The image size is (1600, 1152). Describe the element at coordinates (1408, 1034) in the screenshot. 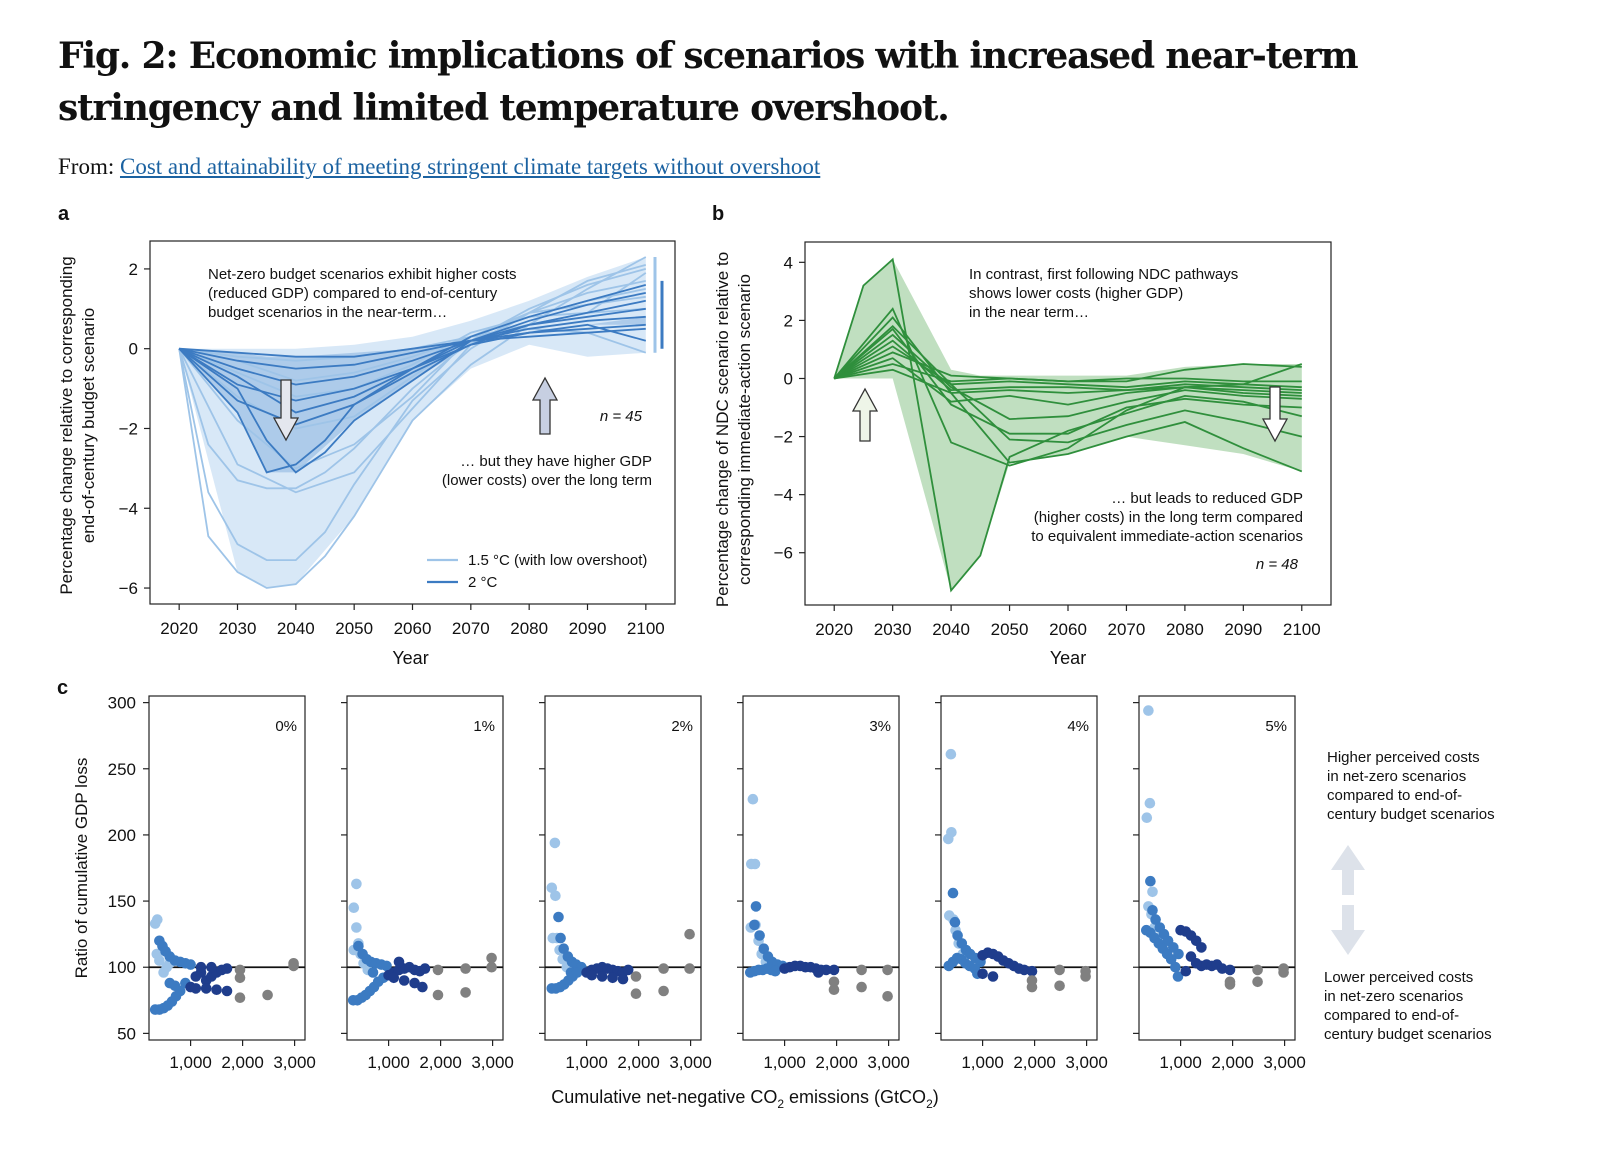

I see `side-annotation-lower: century budget scenarios` at that location.